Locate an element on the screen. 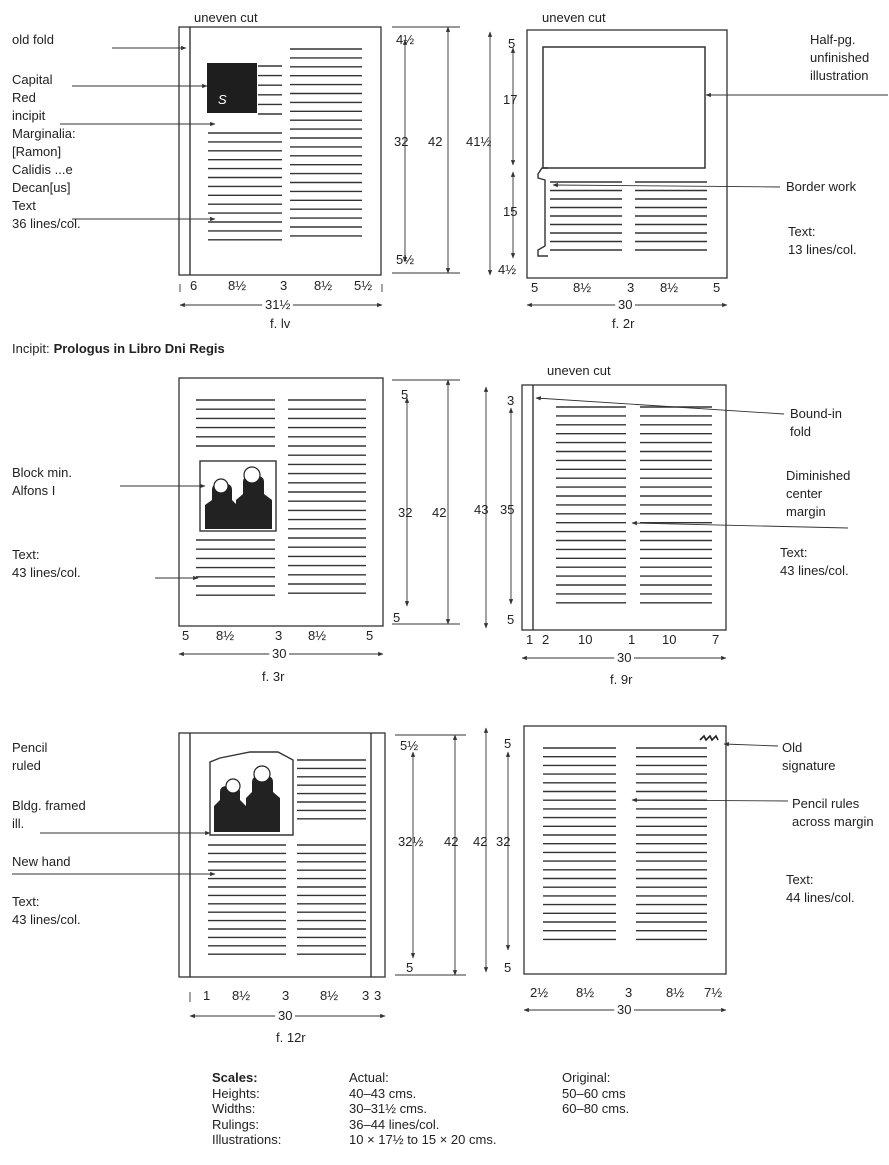 The image size is (889, 1165). note-border-work: Border work is located at coordinates (821, 186).